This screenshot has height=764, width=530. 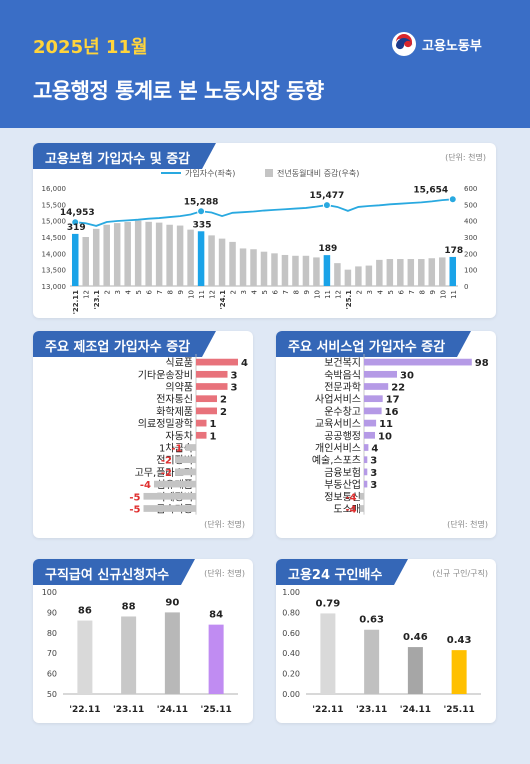 I want to click on jobseek-title: 구직급여 신규신청자수, so click(x=114, y=572).